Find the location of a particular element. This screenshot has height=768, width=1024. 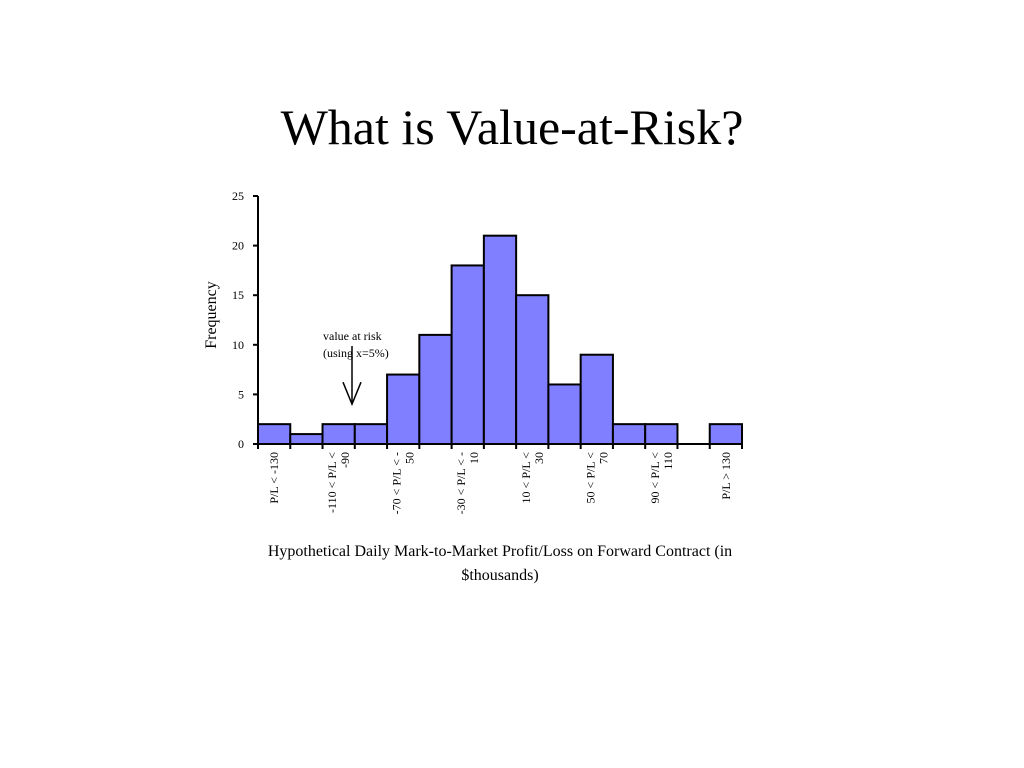

y-tick-label: 20 is located at coordinates (238, 246).